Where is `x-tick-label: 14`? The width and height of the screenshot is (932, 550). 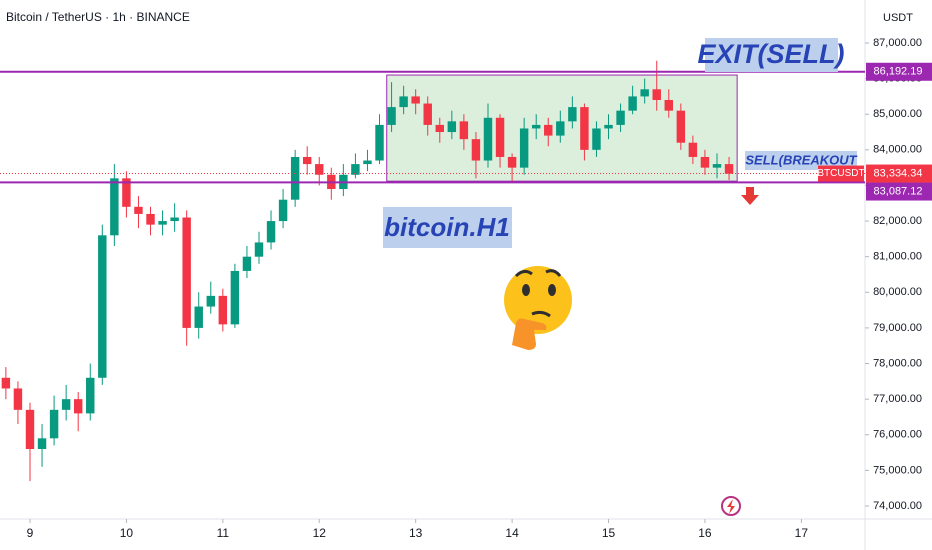 x-tick-label: 14 is located at coordinates (512, 533).